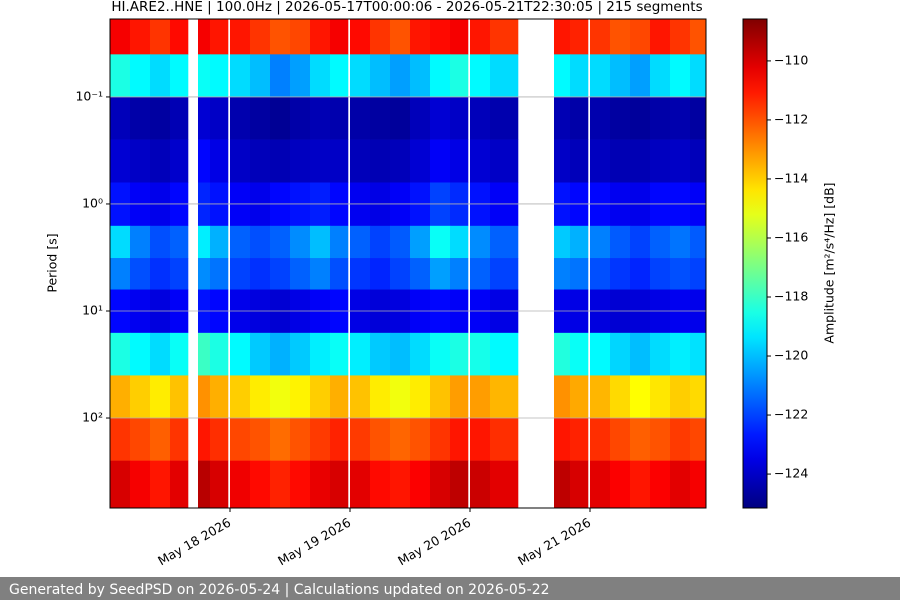  What do you see at coordinates (92, 309) in the screenshot?
I see `y-tick-label: 10¹` at bounding box center [92, 309].